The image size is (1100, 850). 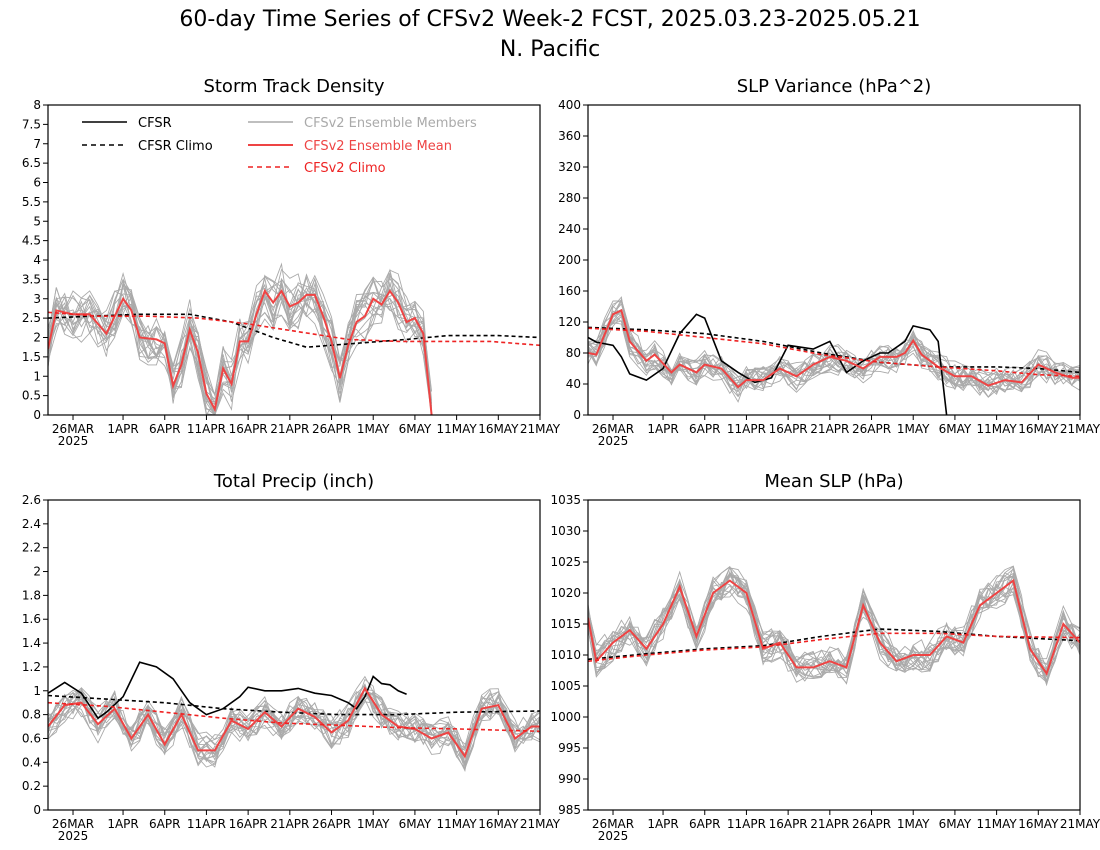 What do you see at coordinates (31, 643) in the screenshot?
I see `y-tick-label: 1.4` at bounding box center [31, 643].